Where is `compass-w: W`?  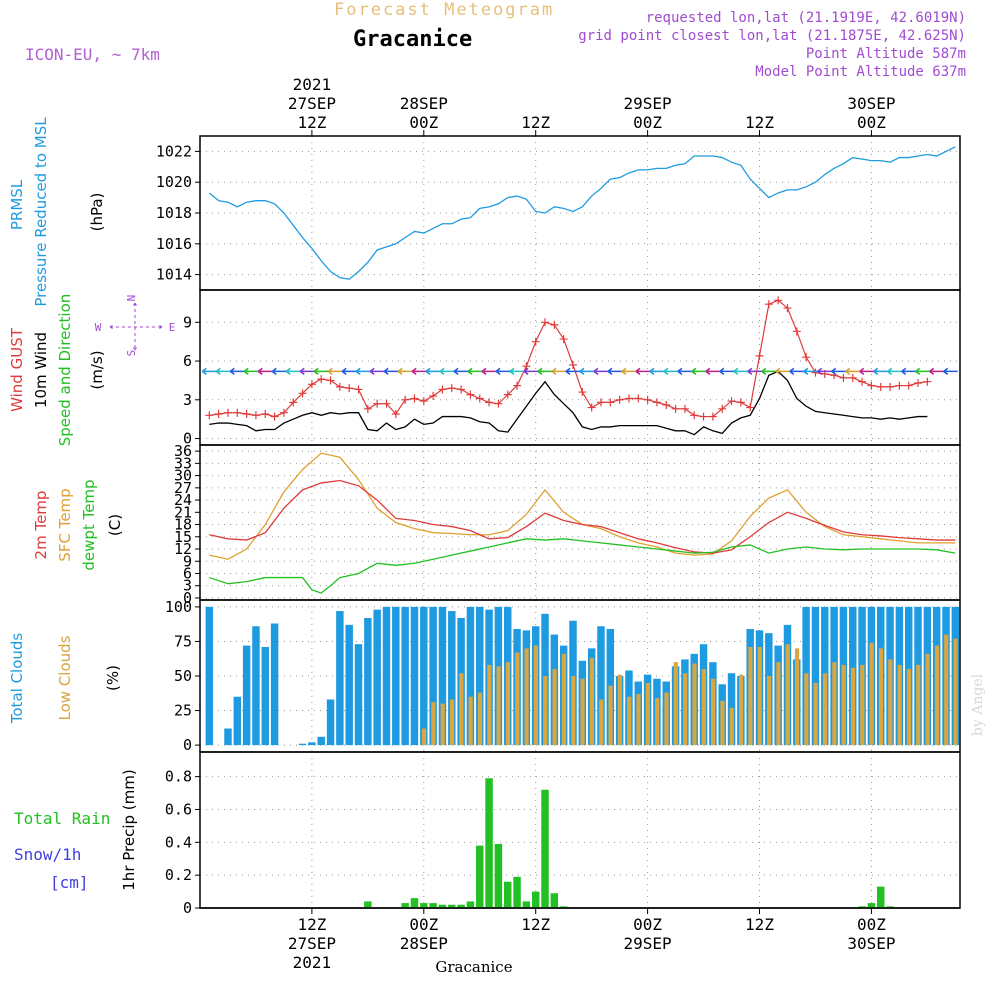 compass-w: W is located at coordinates (98, 327).